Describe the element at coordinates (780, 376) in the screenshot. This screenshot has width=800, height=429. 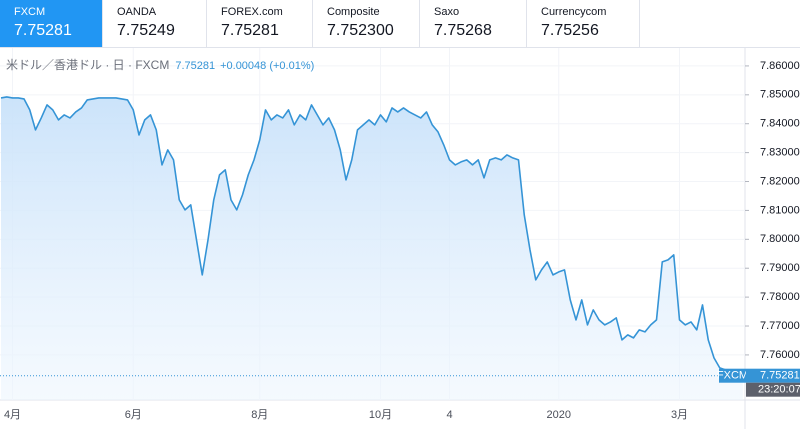
I see `price-label: 7.75281` at that location.